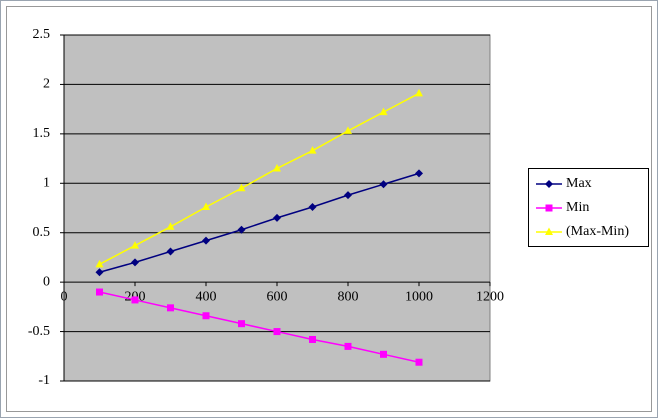 Image resolution: width=658 pixels, height=418 pixels. Describe the element at coordinates (39, 331) in the screenshot. I see `y-tick-label: -0.5` at that location.